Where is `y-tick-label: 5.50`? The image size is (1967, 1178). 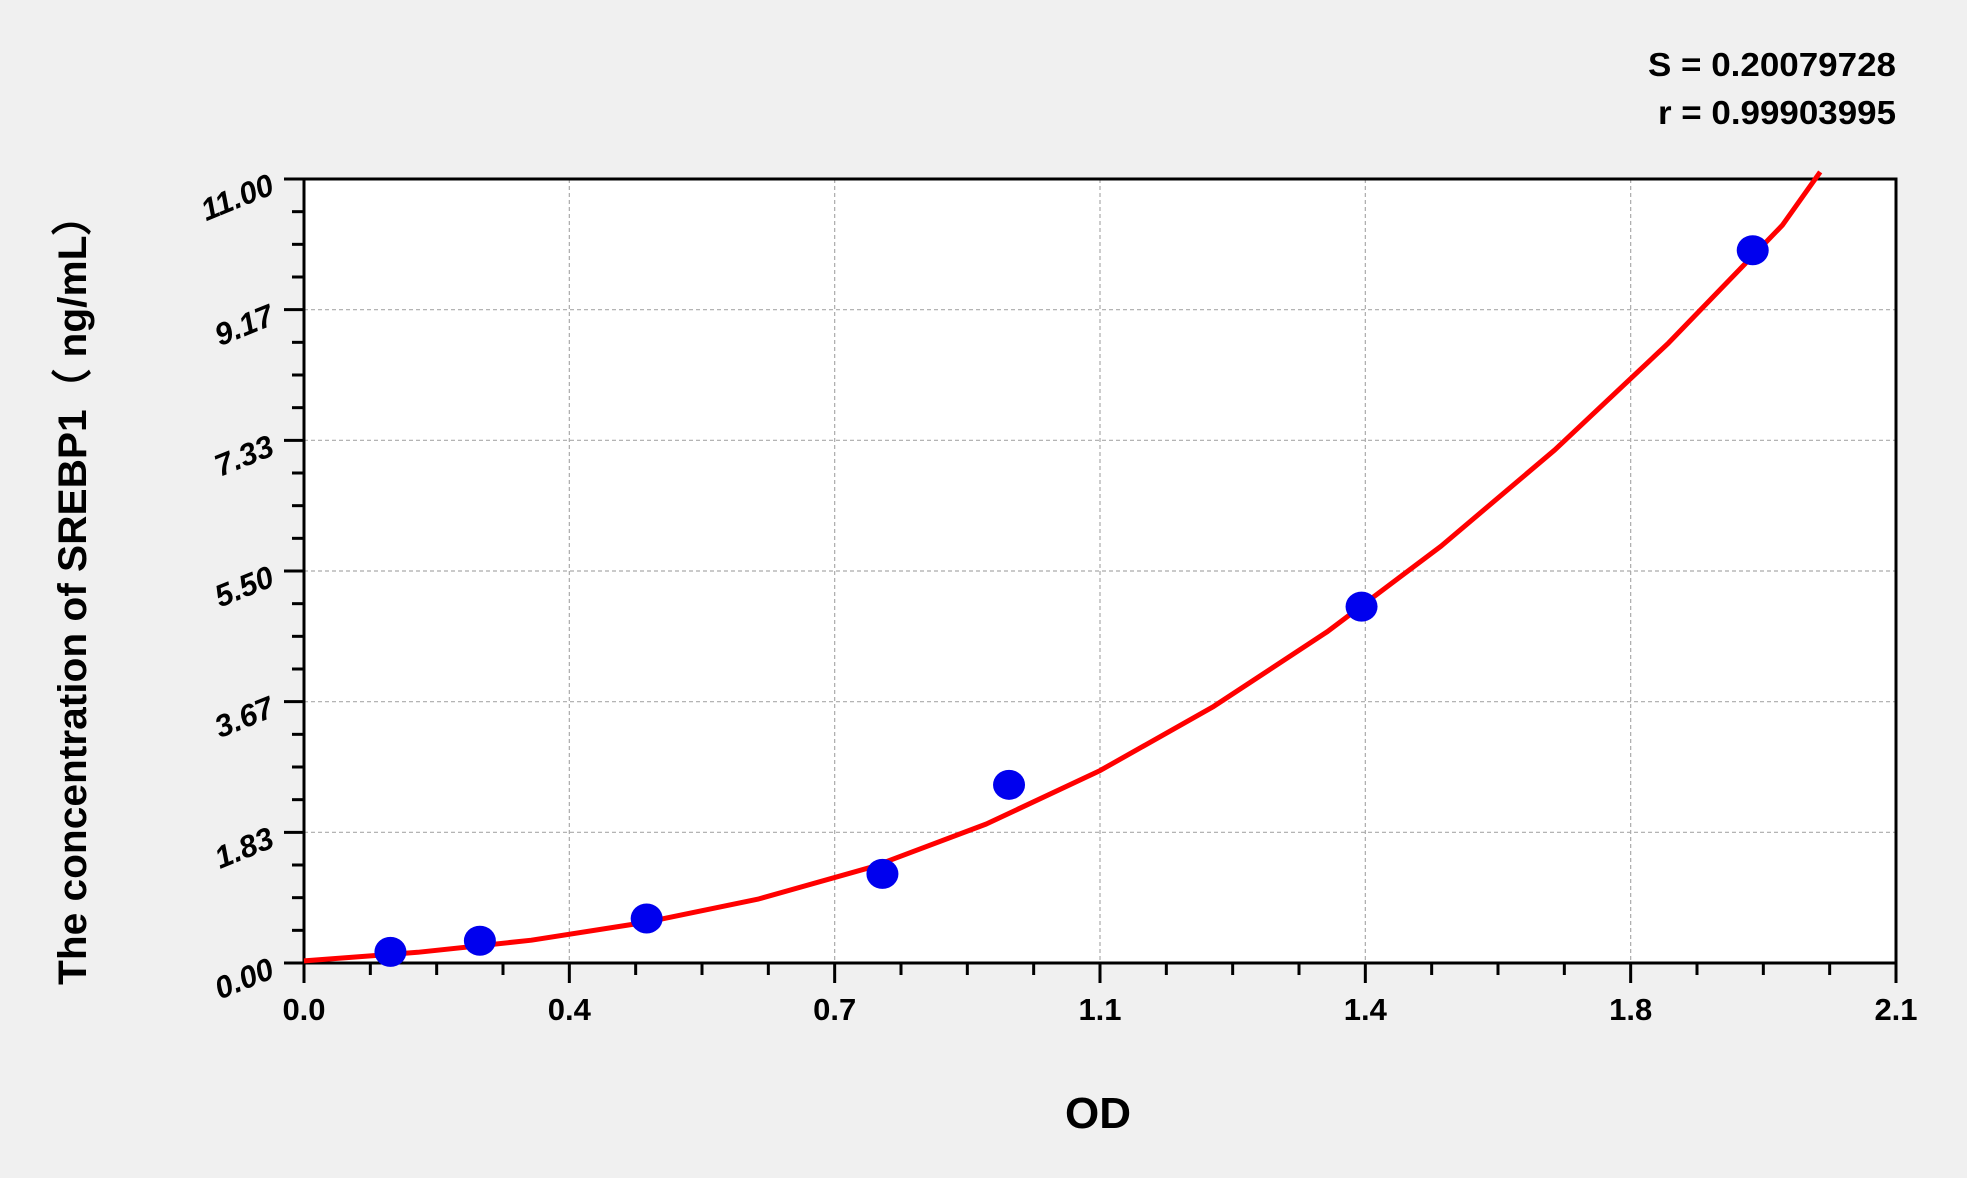
y-tick-label: 5.50 is located at coordinates (244, 586).